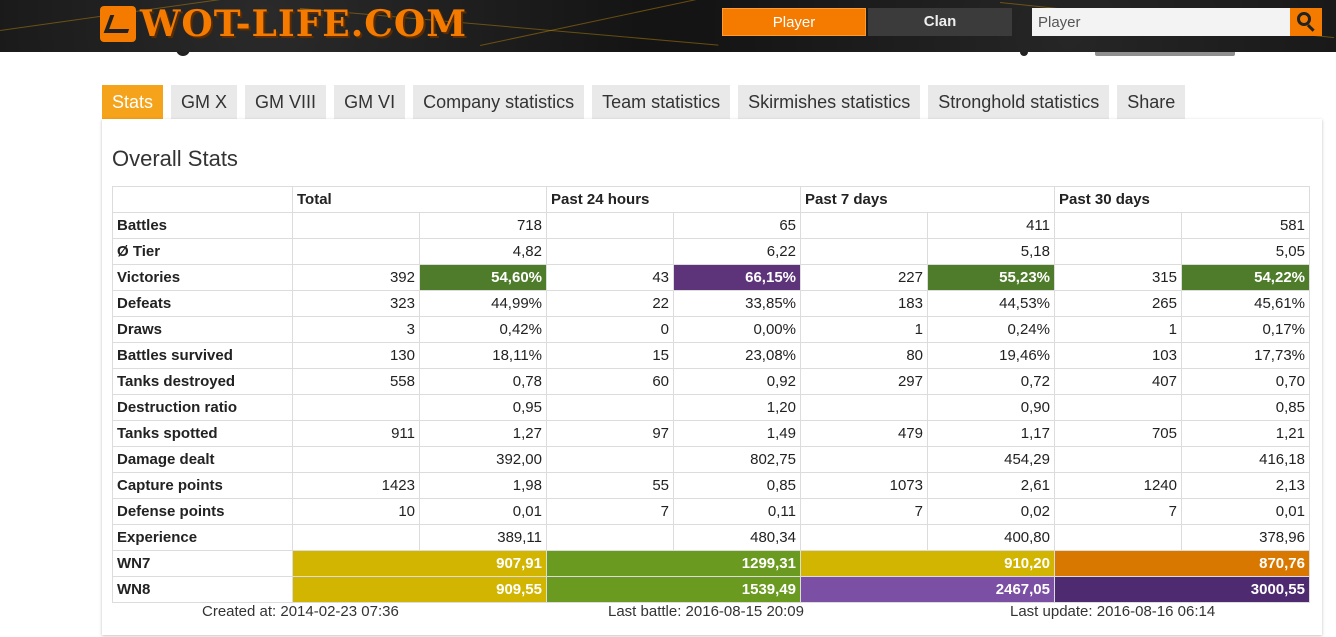  Describe the element at coordinates (204, 102) in the screenshot. I see `tab-gm-x: GM X` at that location.